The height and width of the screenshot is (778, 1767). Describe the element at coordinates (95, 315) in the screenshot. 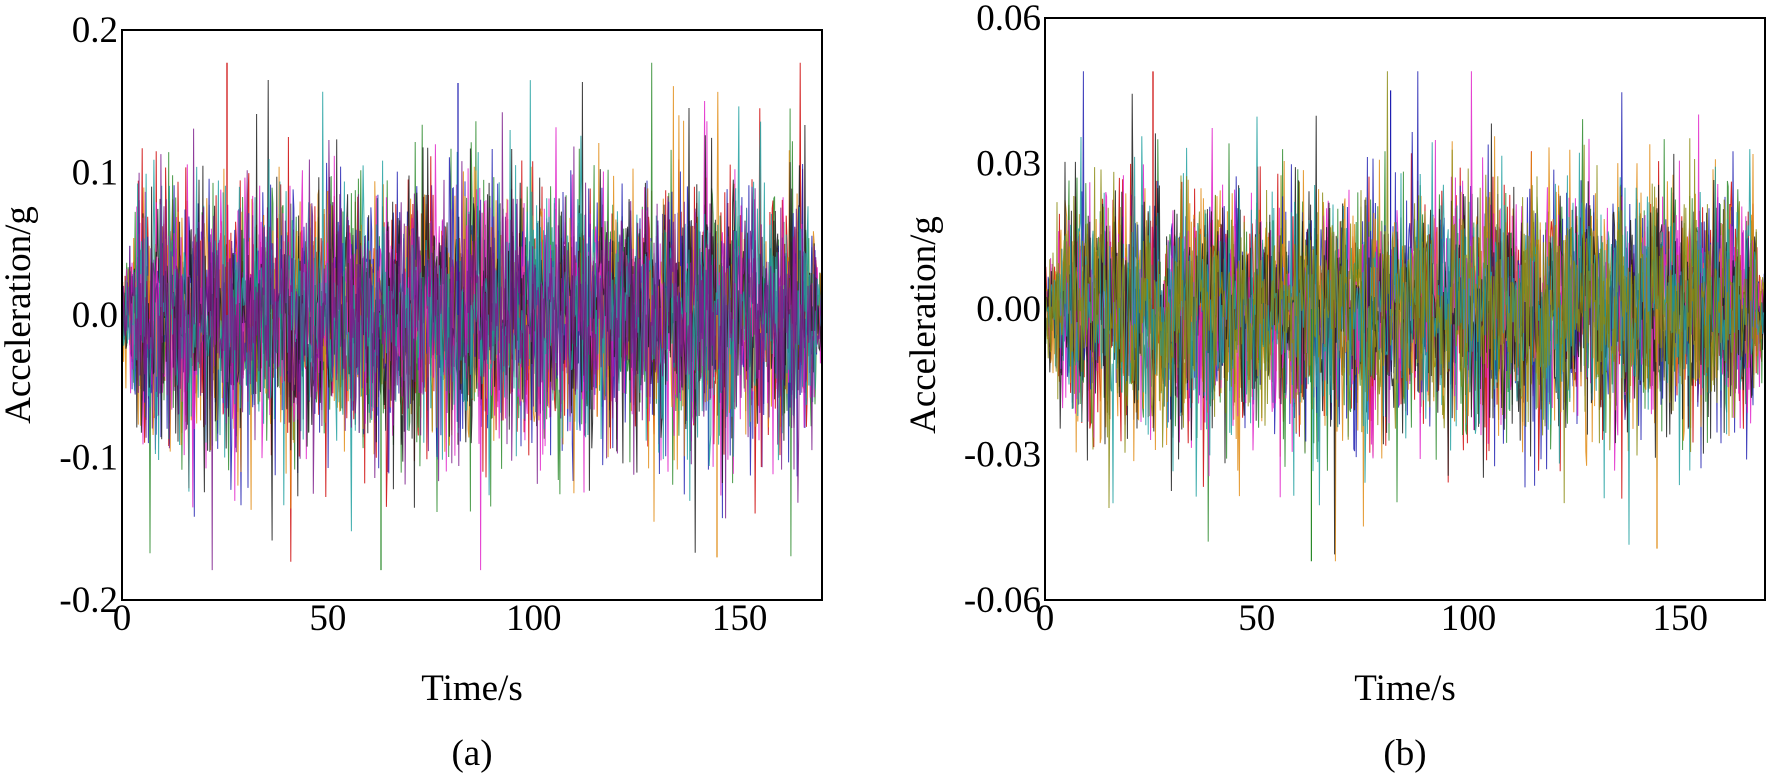

I see `y-tick-label: 0.0` at that location.